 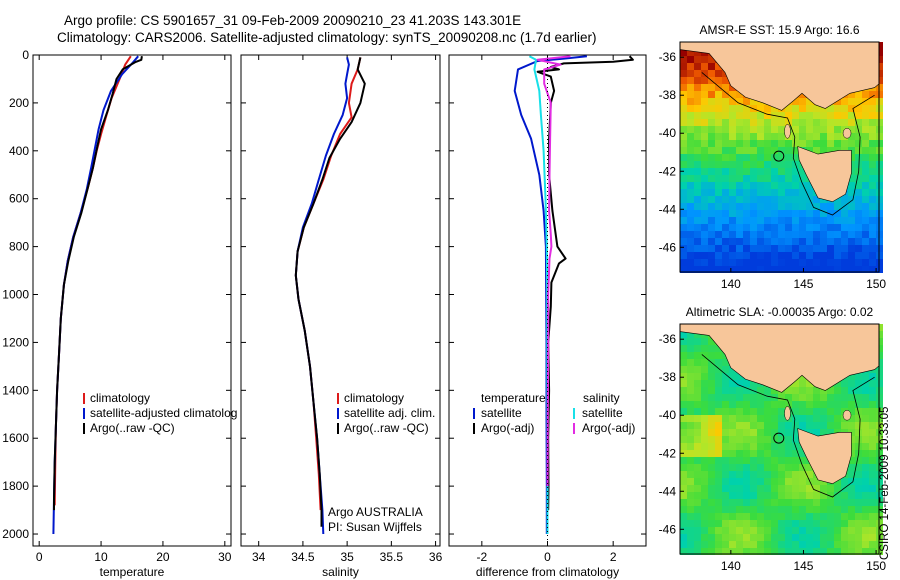 I want to click on y-tick-label: 1400, so click(x=15, y=390).